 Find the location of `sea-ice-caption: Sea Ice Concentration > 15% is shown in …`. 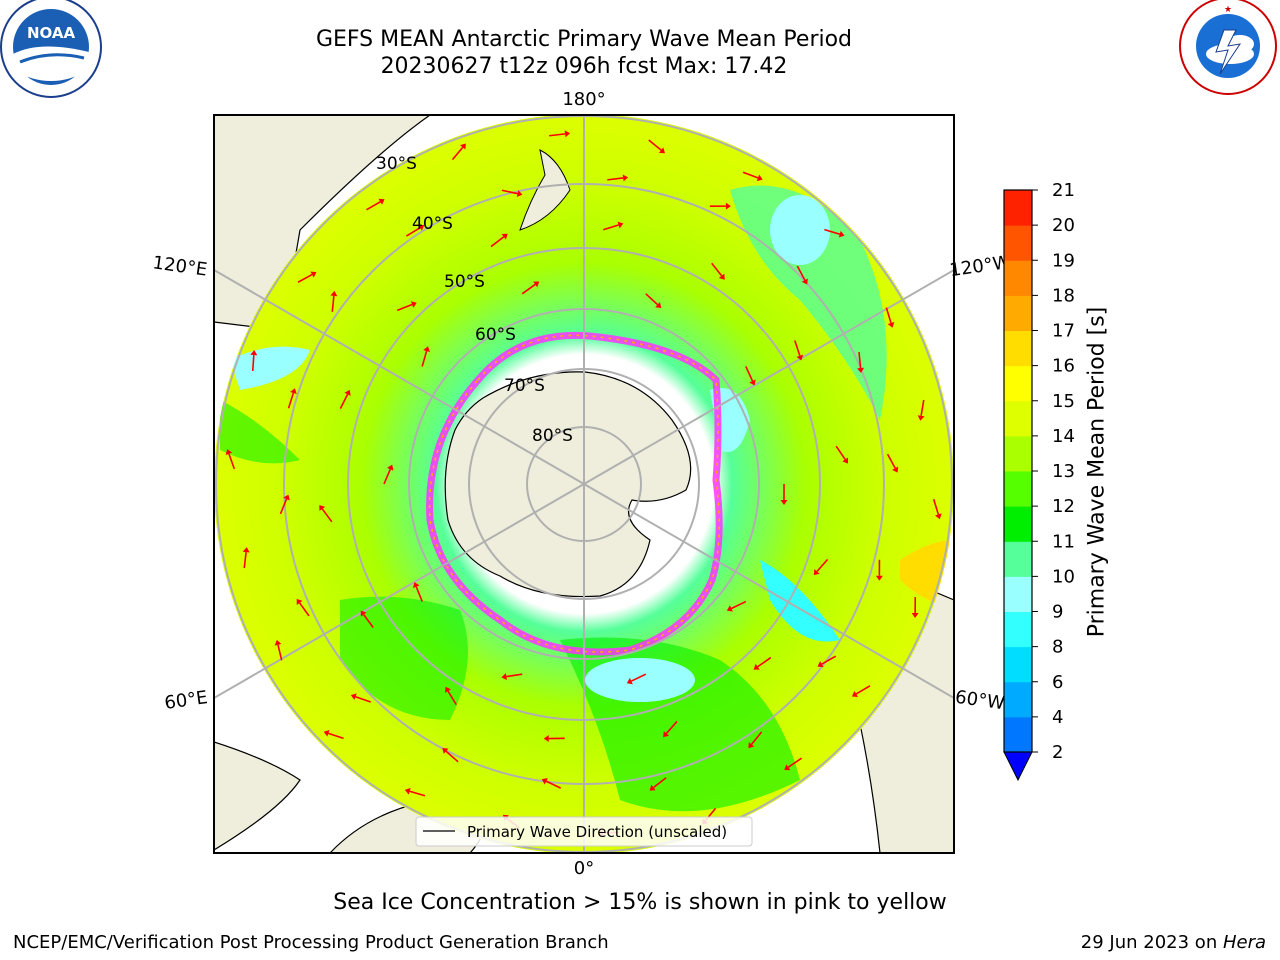

sea-ice-caption: Sea Ice Concentration > 15% is shown in … is located at coordinates (640, 902).